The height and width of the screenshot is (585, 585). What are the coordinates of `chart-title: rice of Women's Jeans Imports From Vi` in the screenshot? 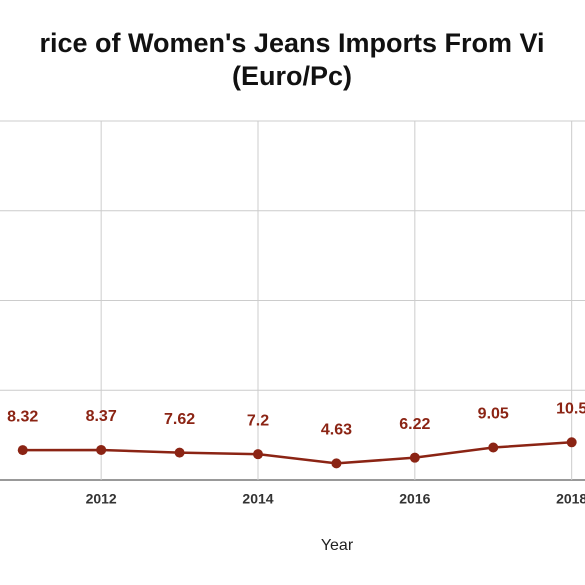 It's located at (291, 43).